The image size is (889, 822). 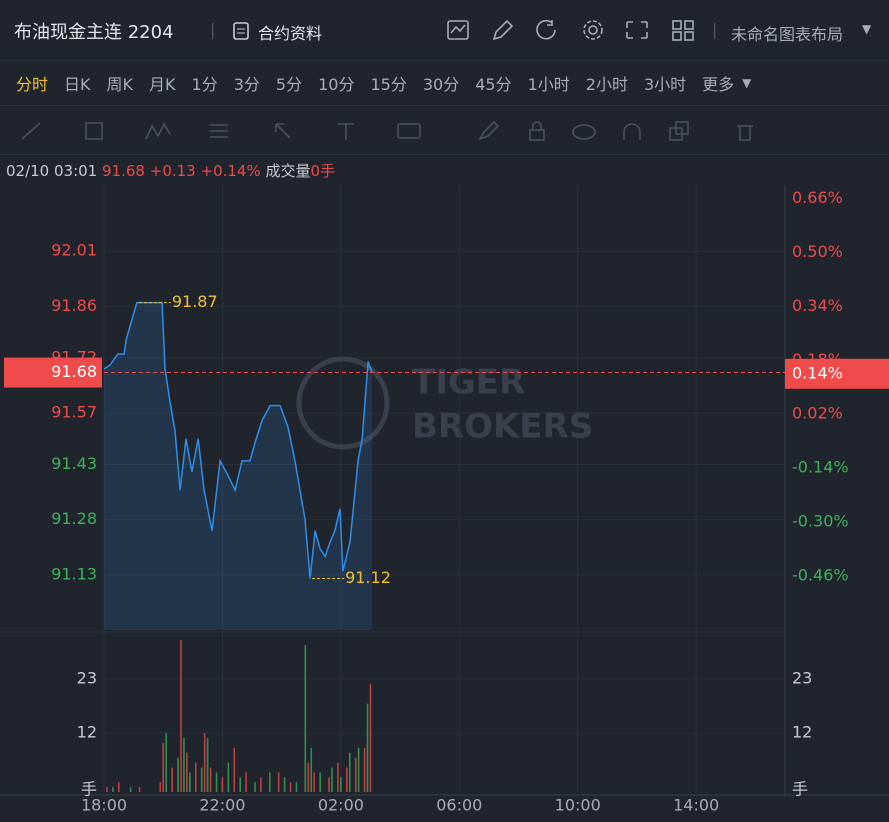 What do you see at coordinates (468, 383) in the screenshot?
I see `watermark-text: TIGER` at bounding box center [468, 383].